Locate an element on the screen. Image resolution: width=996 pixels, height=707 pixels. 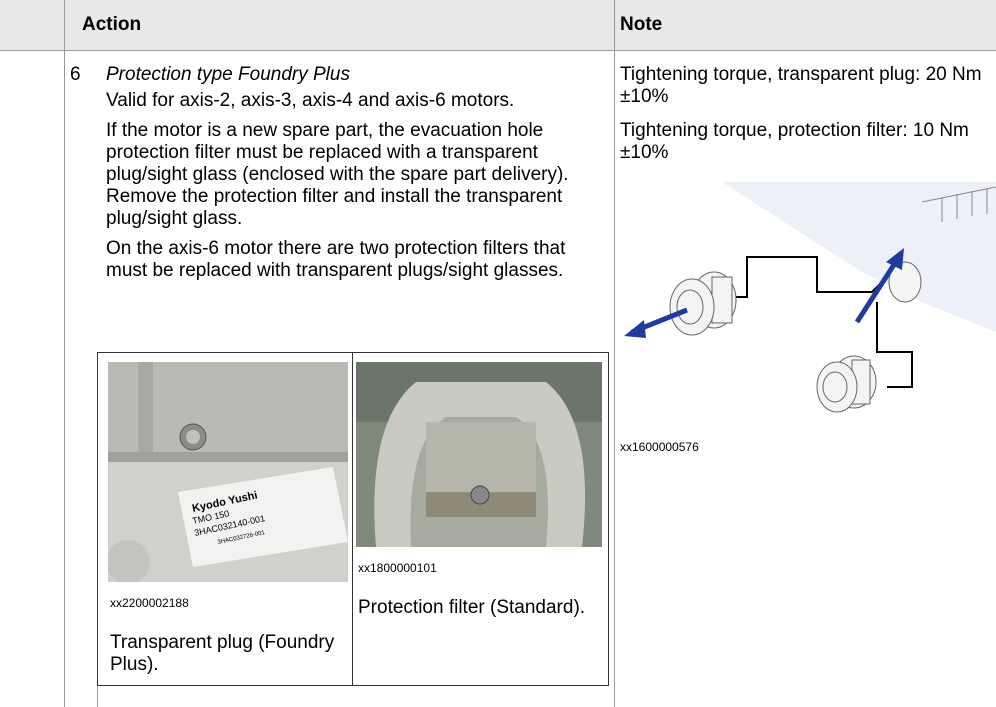
illustration is located at coordinates (810, 297).